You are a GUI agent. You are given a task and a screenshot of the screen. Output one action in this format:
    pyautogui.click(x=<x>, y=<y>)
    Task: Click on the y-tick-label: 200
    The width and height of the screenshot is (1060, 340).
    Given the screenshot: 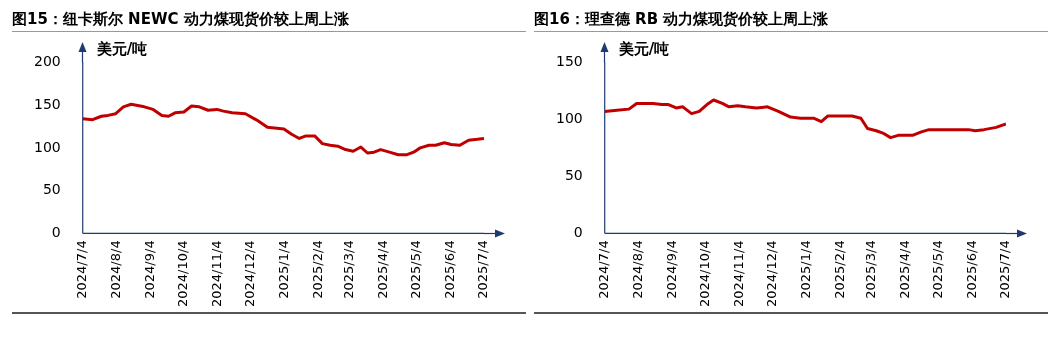 What is the action you would take?
    pyautogui.click(x=47, y=61)
    